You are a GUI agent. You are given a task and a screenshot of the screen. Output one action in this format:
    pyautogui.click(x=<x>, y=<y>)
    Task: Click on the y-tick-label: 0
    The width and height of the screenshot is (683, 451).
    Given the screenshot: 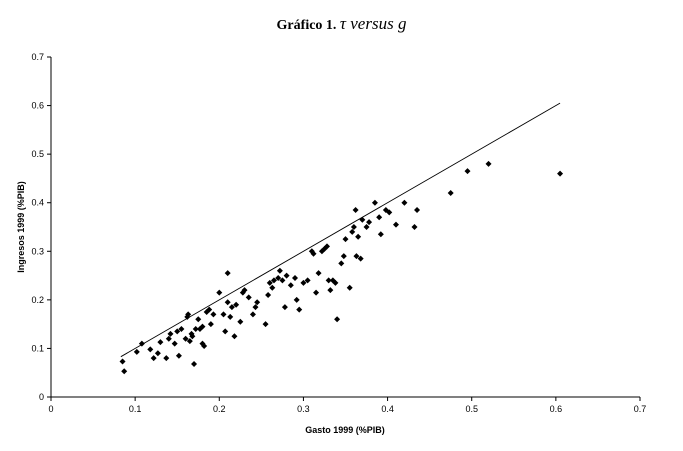 What is the action you would take?
    pyautogui.click(x=41, y=397)
    